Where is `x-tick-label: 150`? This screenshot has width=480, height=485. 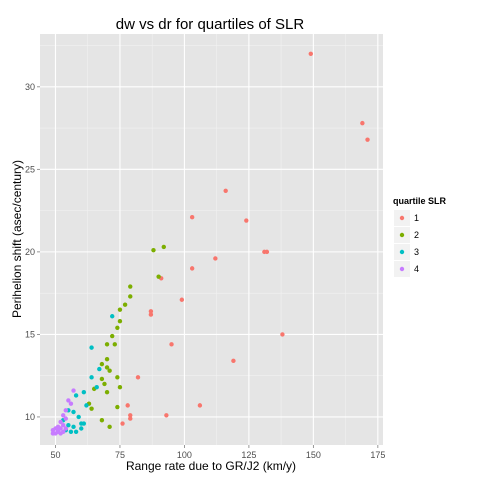 x-tick-label: 150 is located at coordinates (313, 455).